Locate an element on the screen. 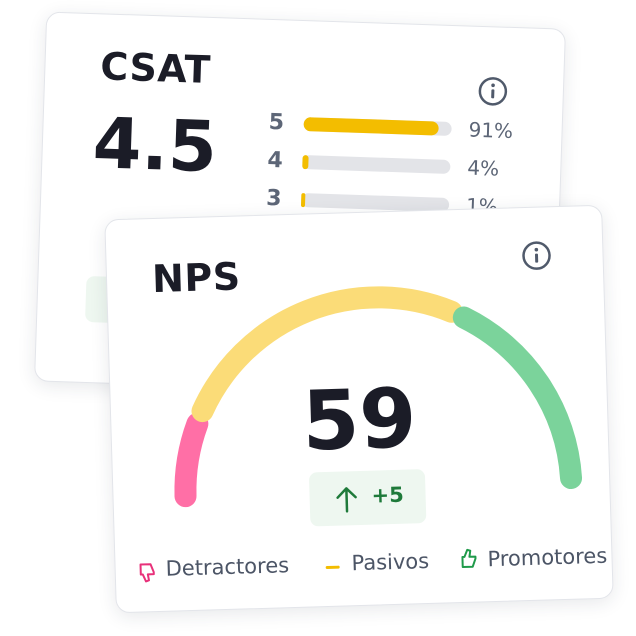 The width and height of the screenshot is (636, 636). legend-label: Detractores is located at coordinates (227, 567).